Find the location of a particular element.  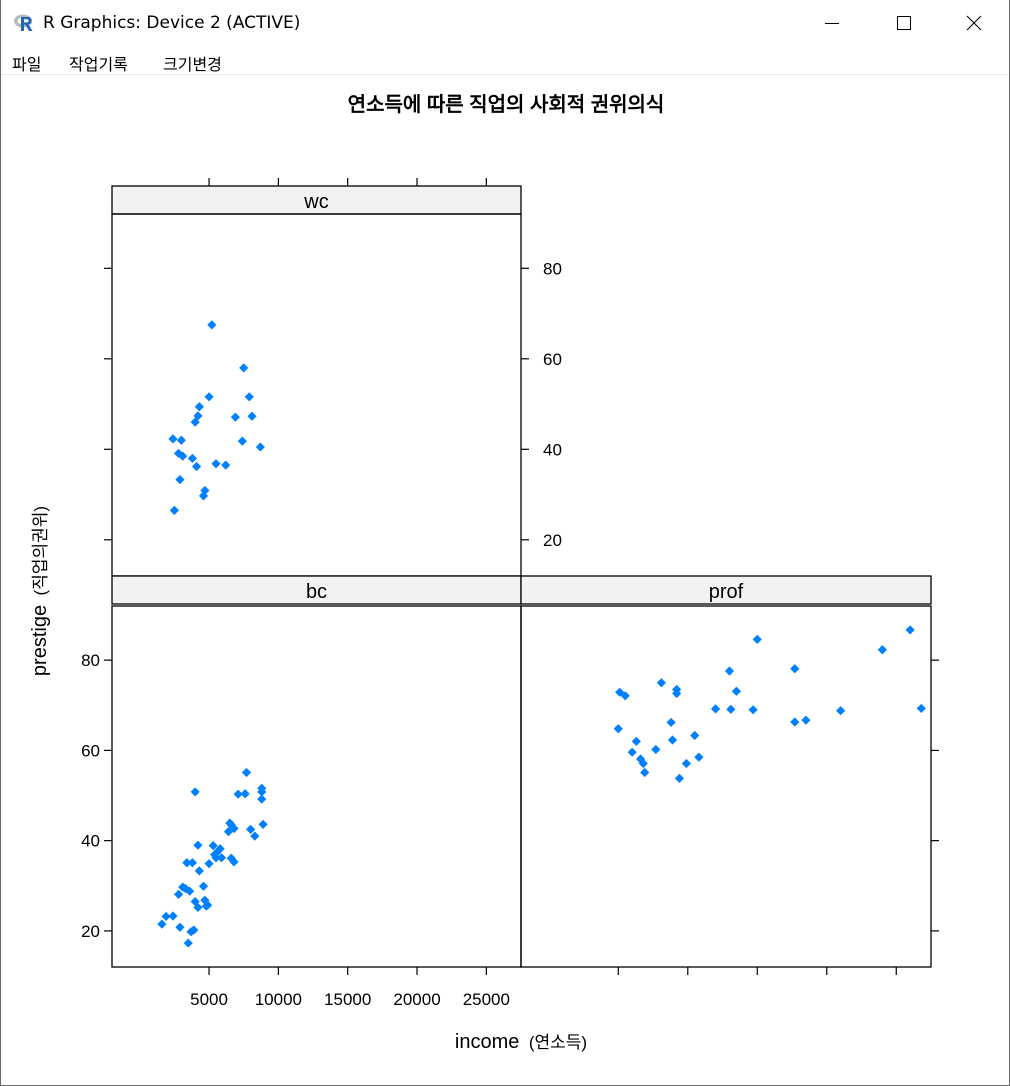

close-icon is located at coordinates (974, 23).